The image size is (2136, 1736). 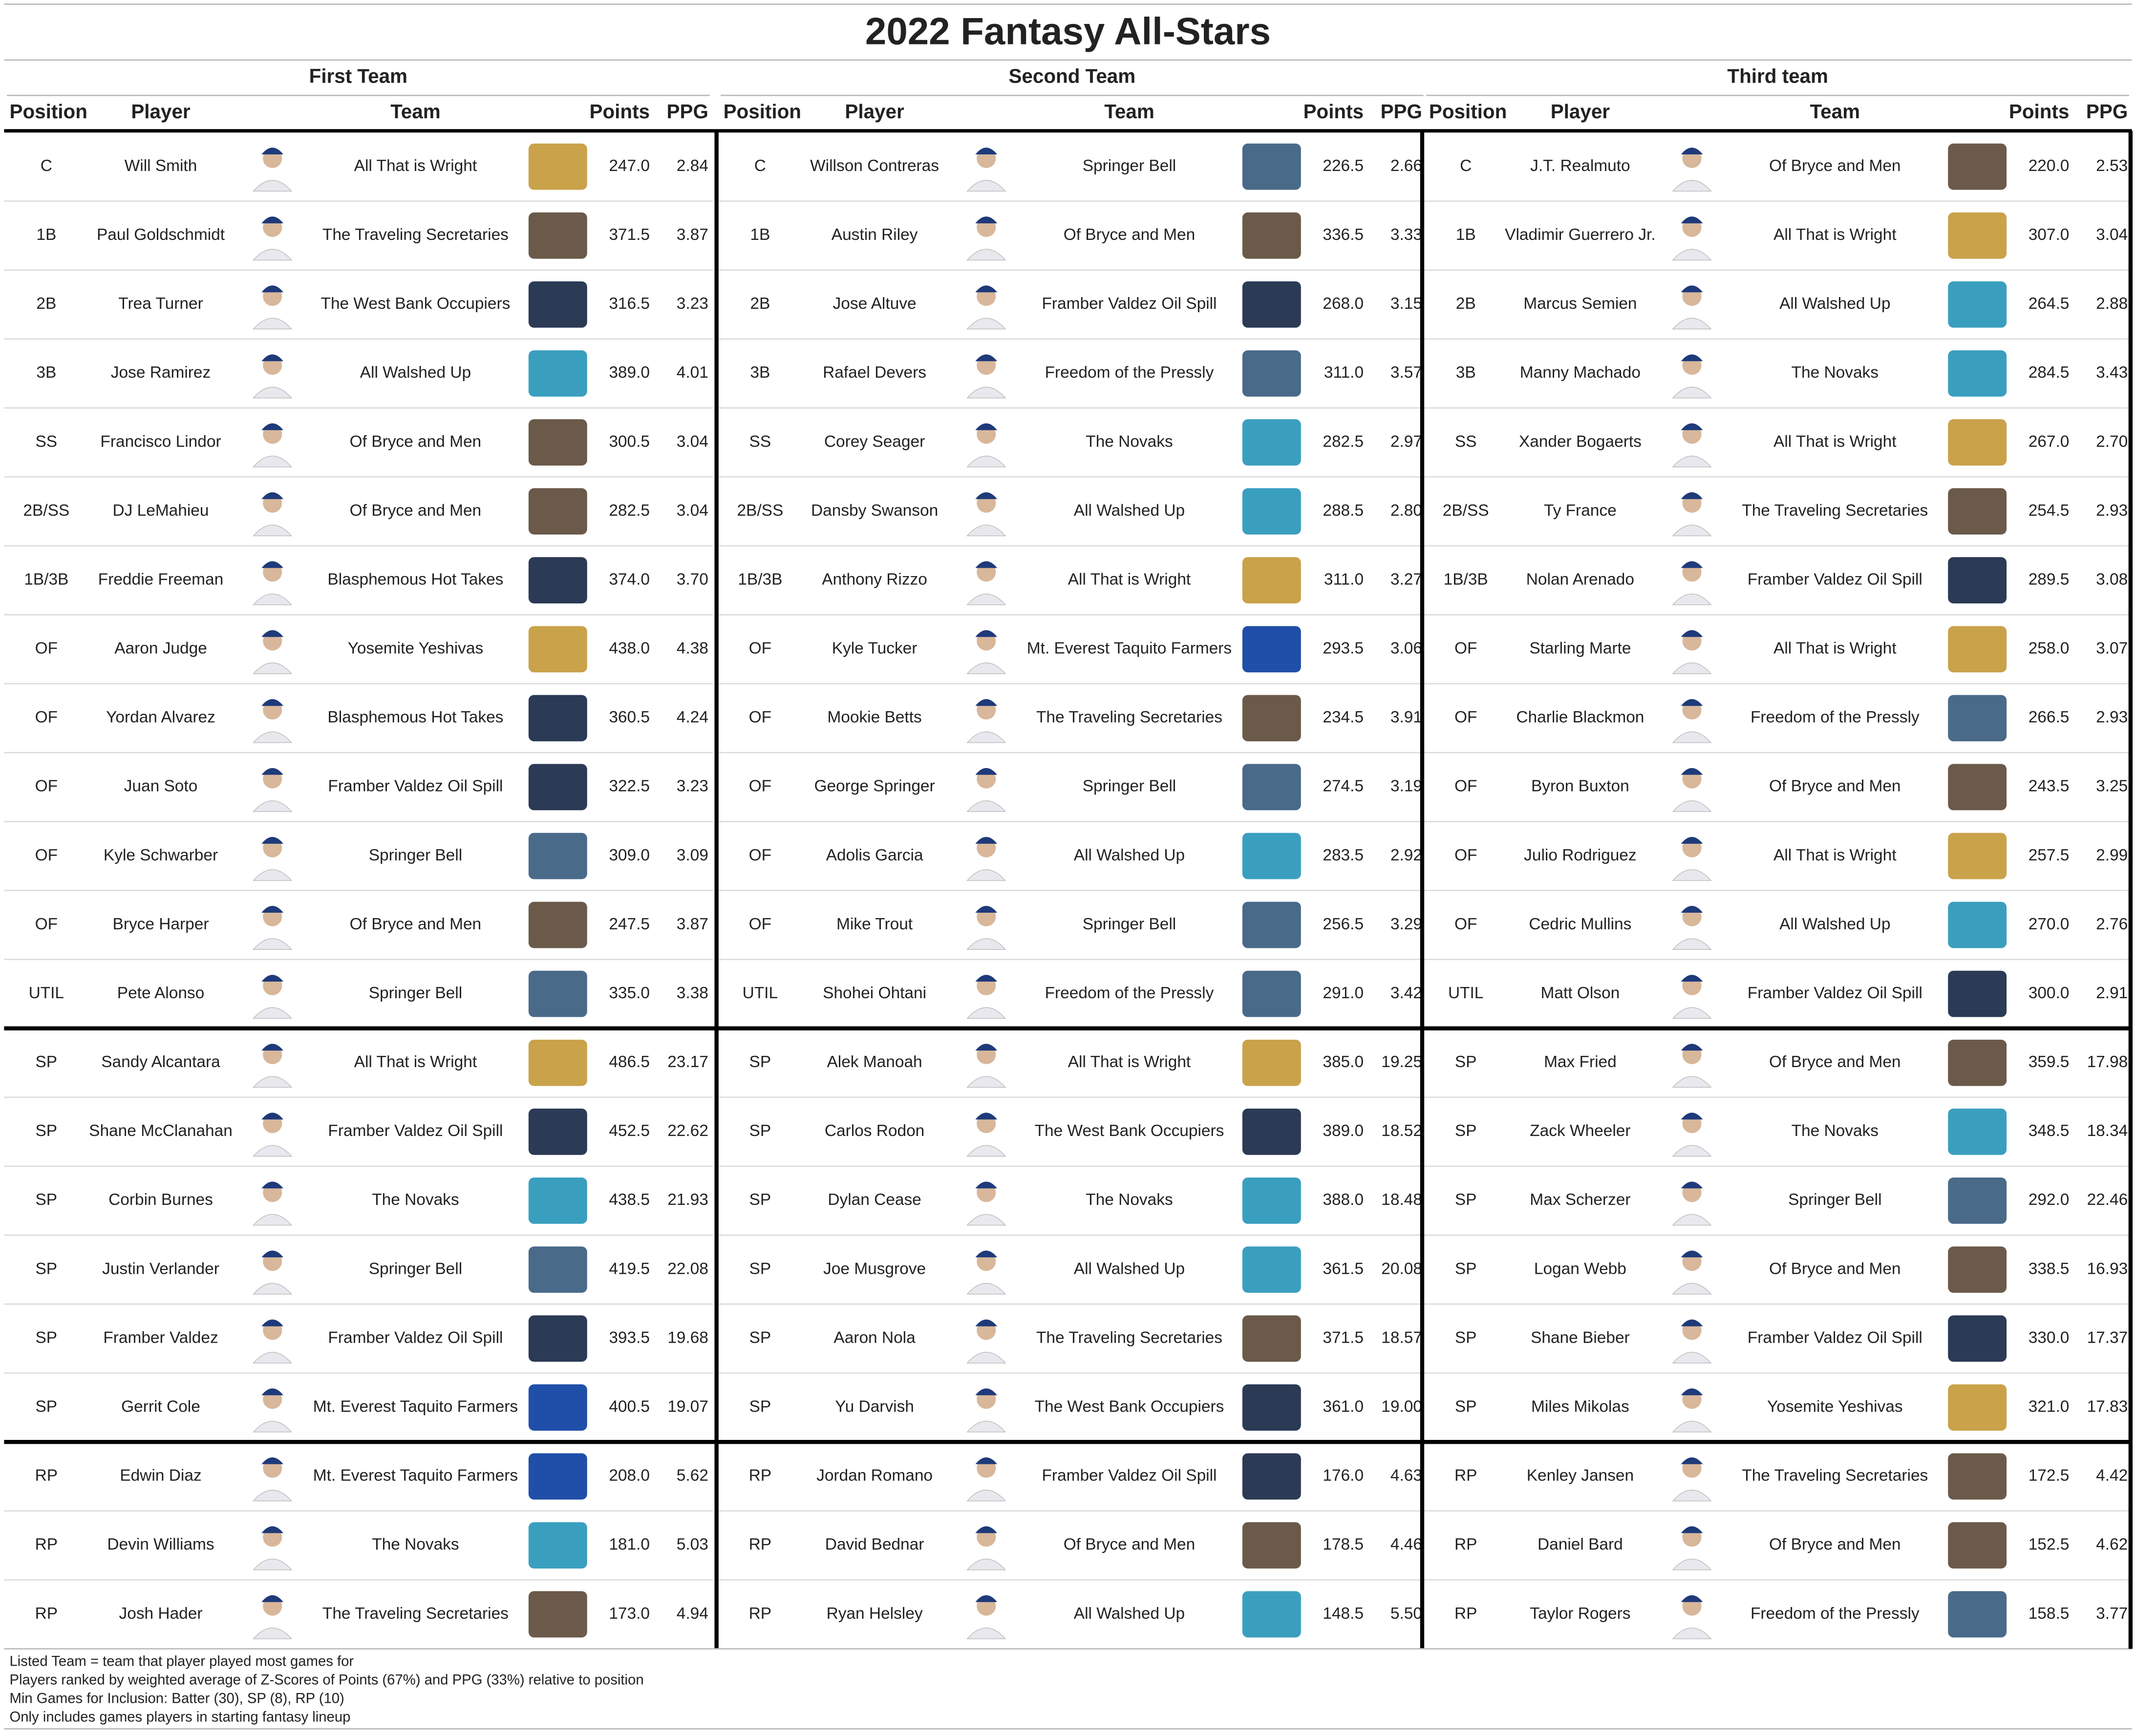 What do you see at coordinates (687, 111) in the screenshot?
I see `column-header: PPG` at bounding box center [687, 111].